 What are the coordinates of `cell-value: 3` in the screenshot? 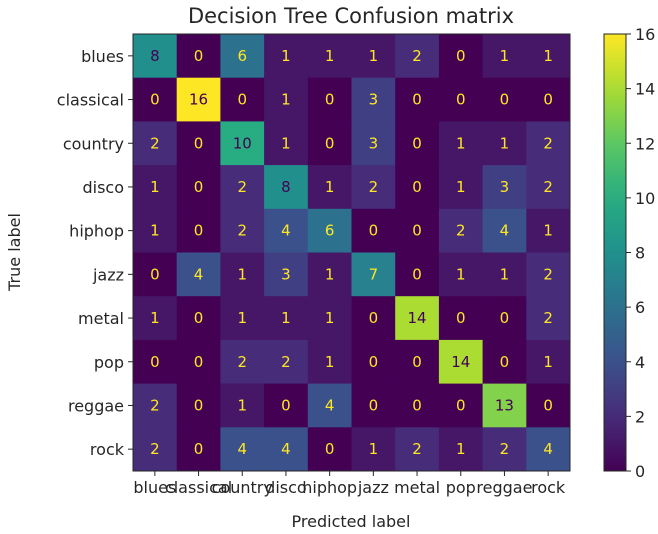 It's located at (286, 274).